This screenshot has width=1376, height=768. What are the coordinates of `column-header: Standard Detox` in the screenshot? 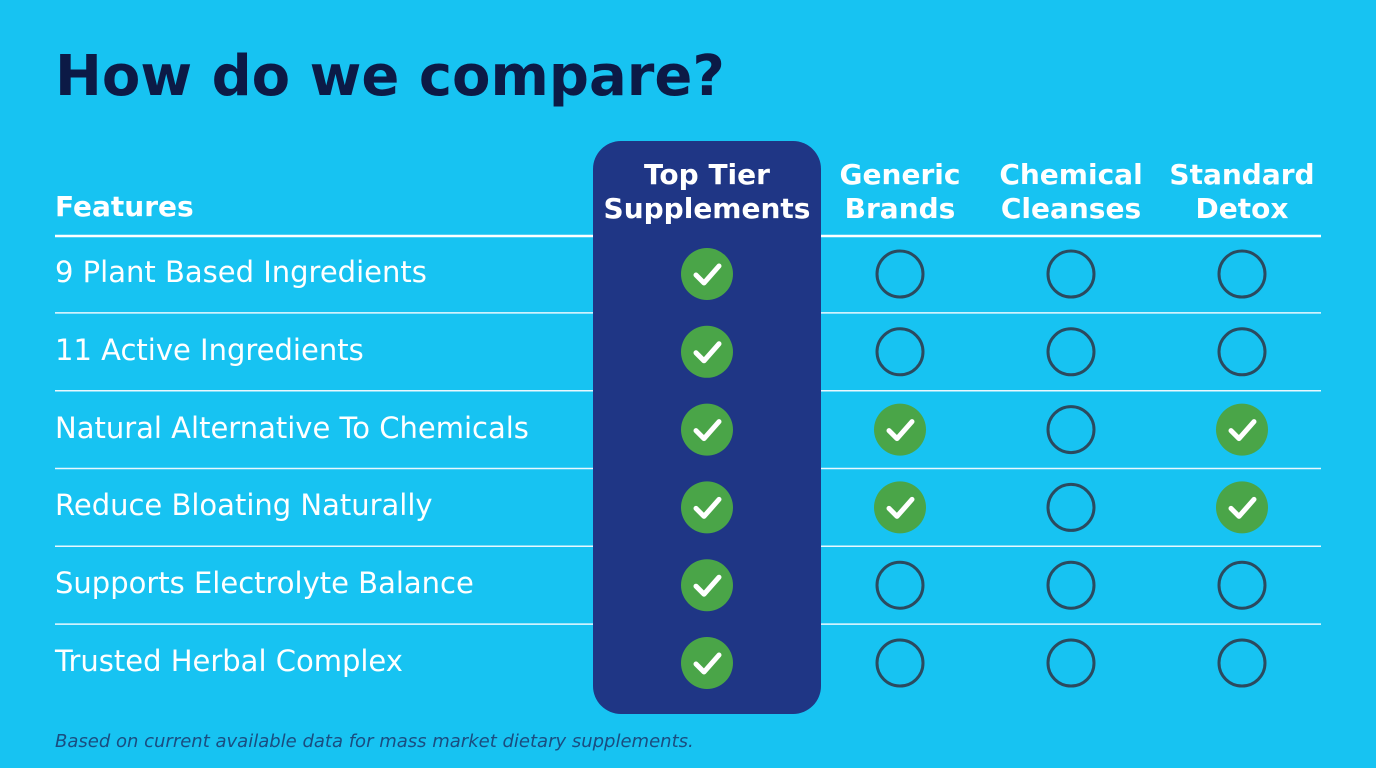 It's located at (1242, 191).